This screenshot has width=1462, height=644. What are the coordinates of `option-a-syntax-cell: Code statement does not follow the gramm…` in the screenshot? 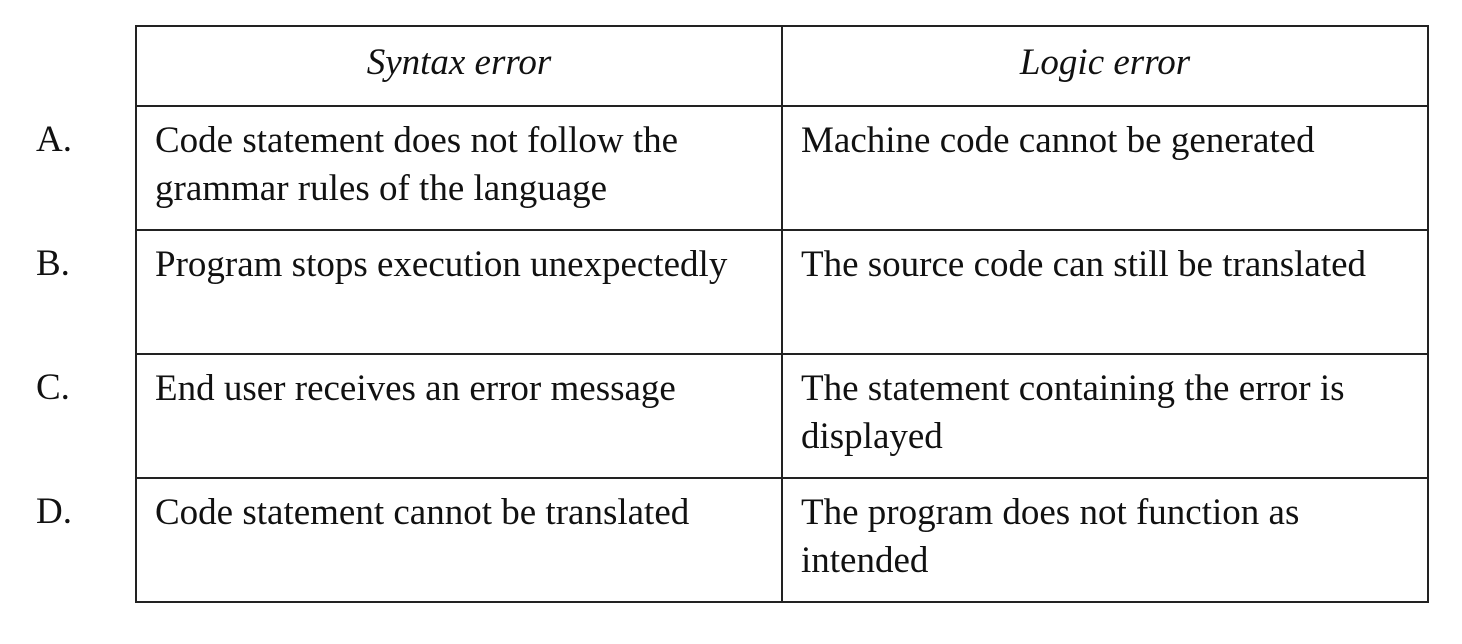 It's located at (459, 168).